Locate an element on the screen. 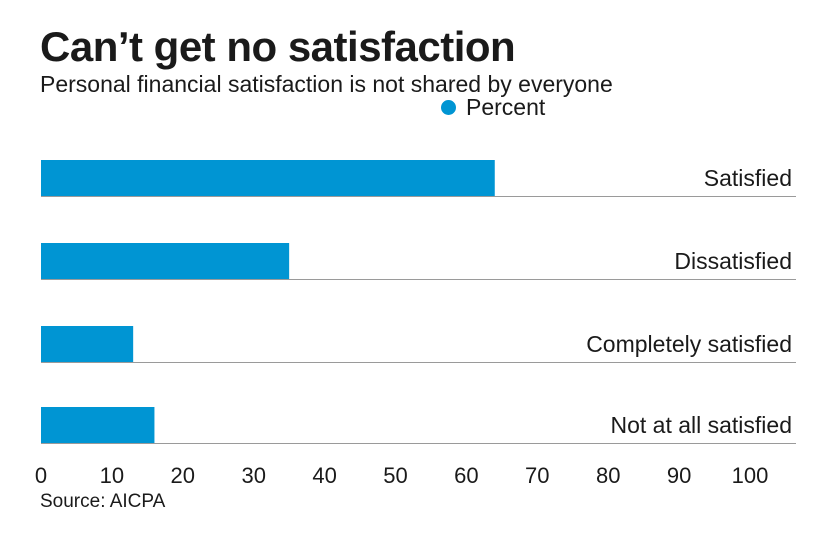 The width and height of the screenshot is (840, 547). category-label: Dissatisfied is located at coordinates (733, 261).